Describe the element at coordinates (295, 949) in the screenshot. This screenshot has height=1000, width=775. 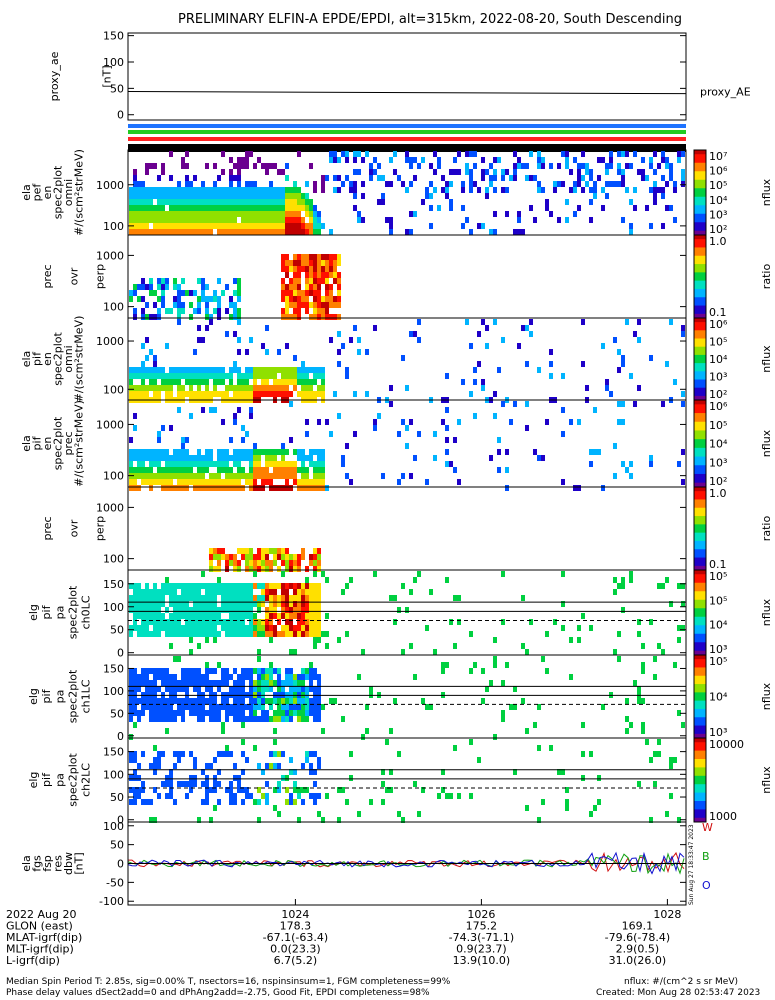
I see `ephemeris-value: 0.0(23.3)` at that location.